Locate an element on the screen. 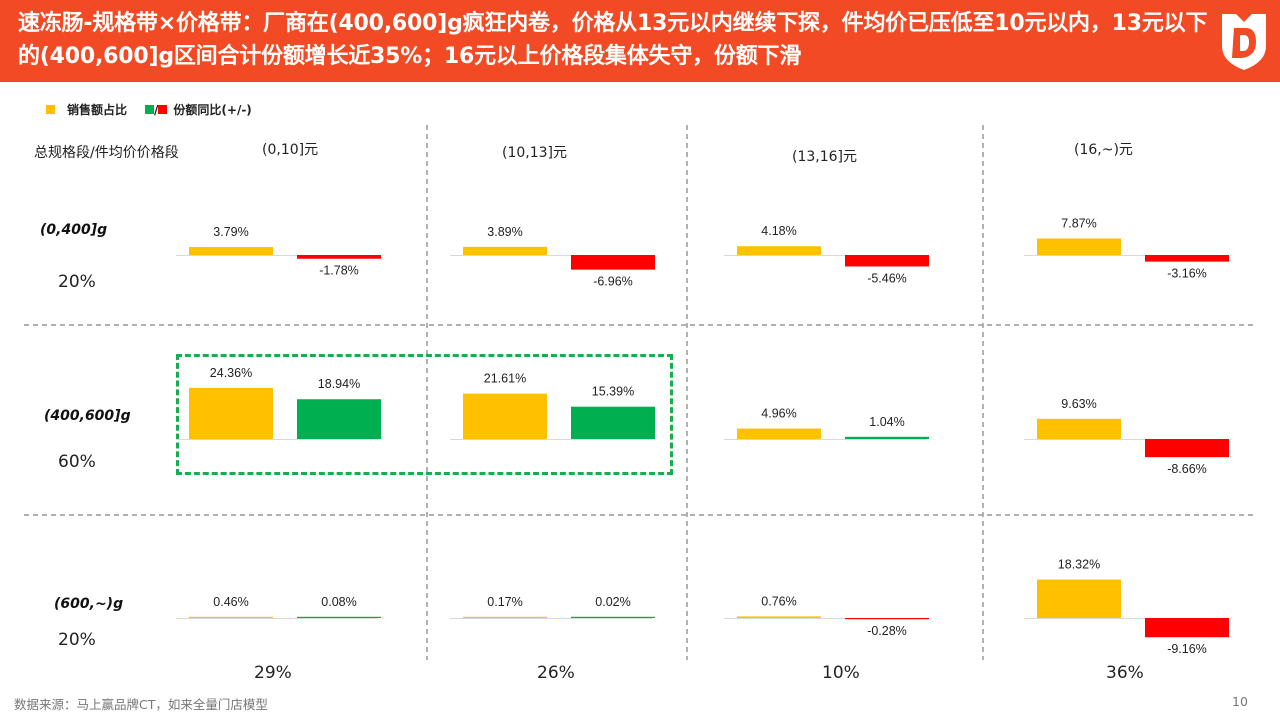 The image size is (1280, 720). legend-swatch-share is located at coordinates (50, 109).